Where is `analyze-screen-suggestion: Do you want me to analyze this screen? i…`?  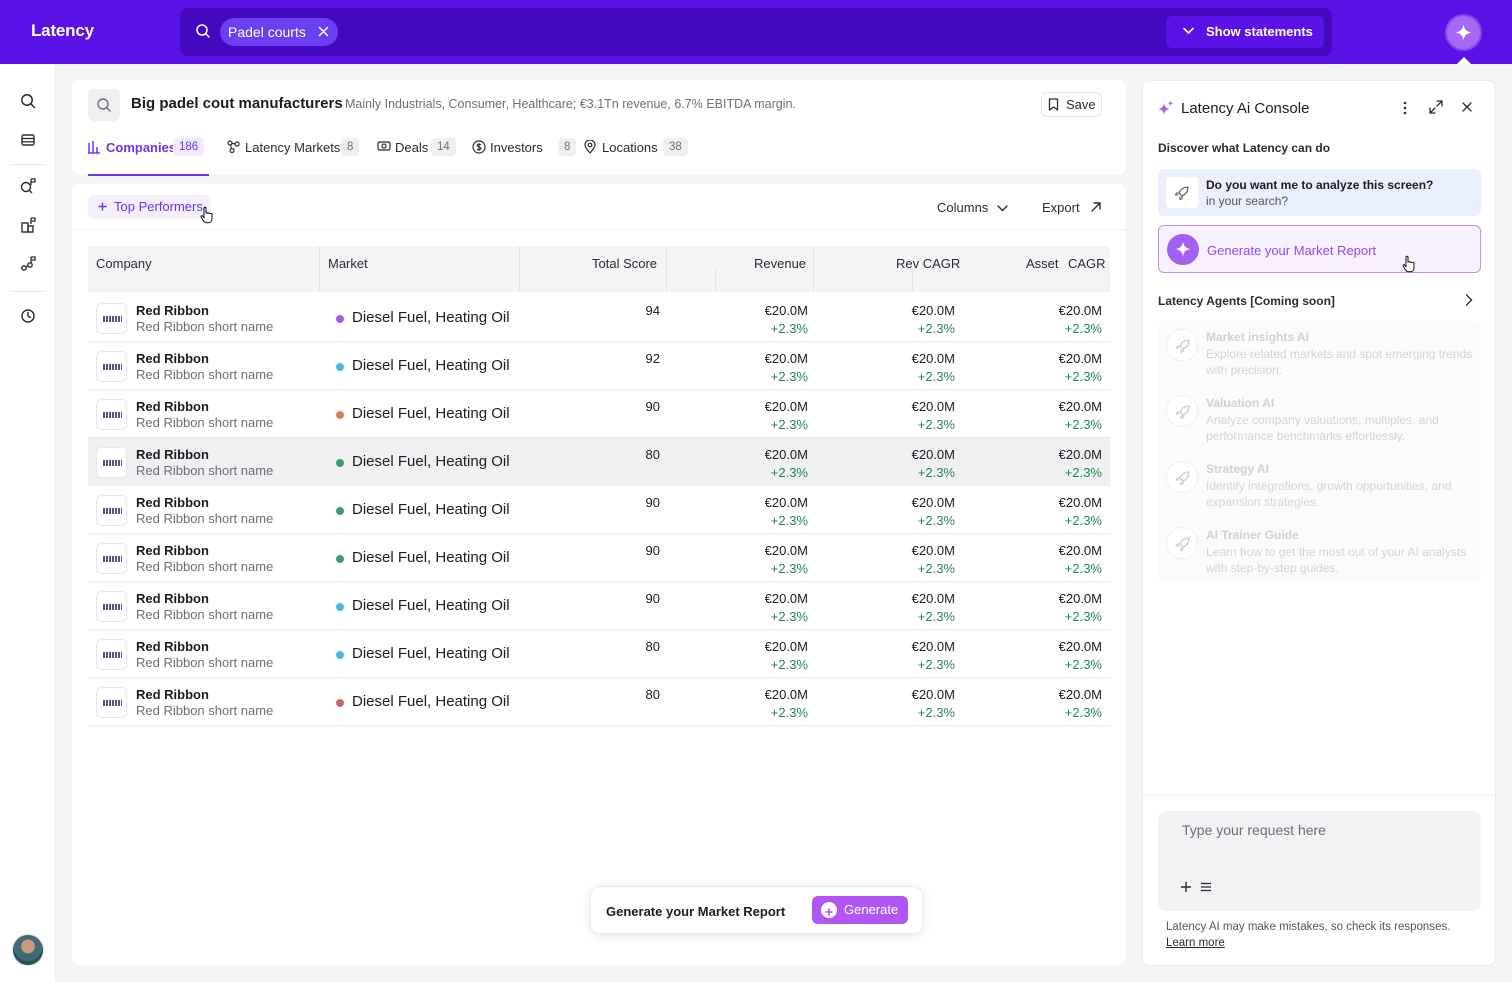 analyze-screen-suggestion: Do you want me to analyze this screen? i… is located at coordinates (1319, 192).